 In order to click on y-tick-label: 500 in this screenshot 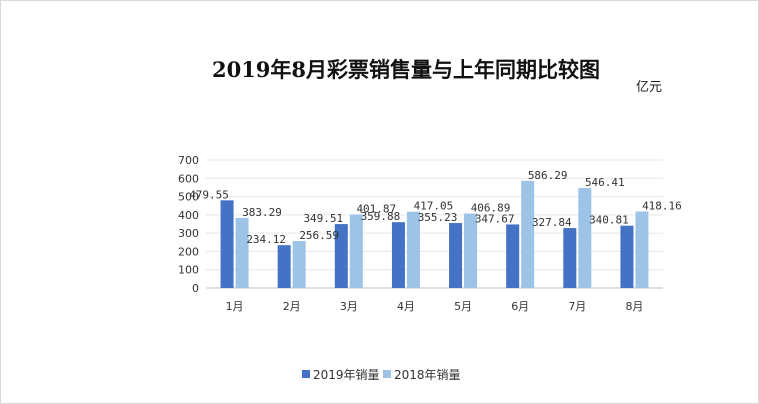, I will do `click(188, 197)`.